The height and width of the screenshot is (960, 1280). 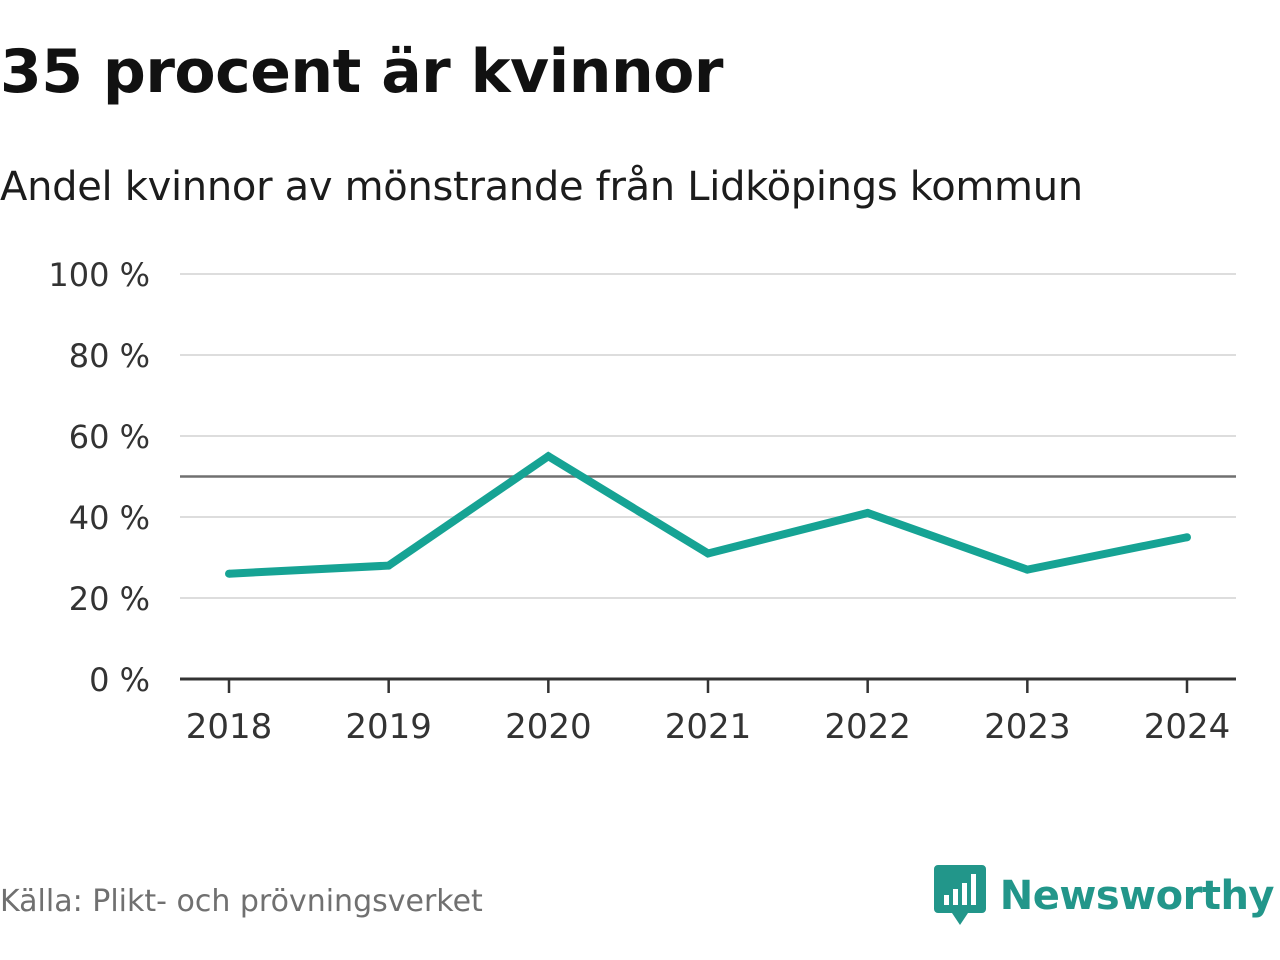 What do you see at coordinates (1027, 727) in the screenshot?
I see `x-tick-label: 2023` at bounding box center [1027, 727].